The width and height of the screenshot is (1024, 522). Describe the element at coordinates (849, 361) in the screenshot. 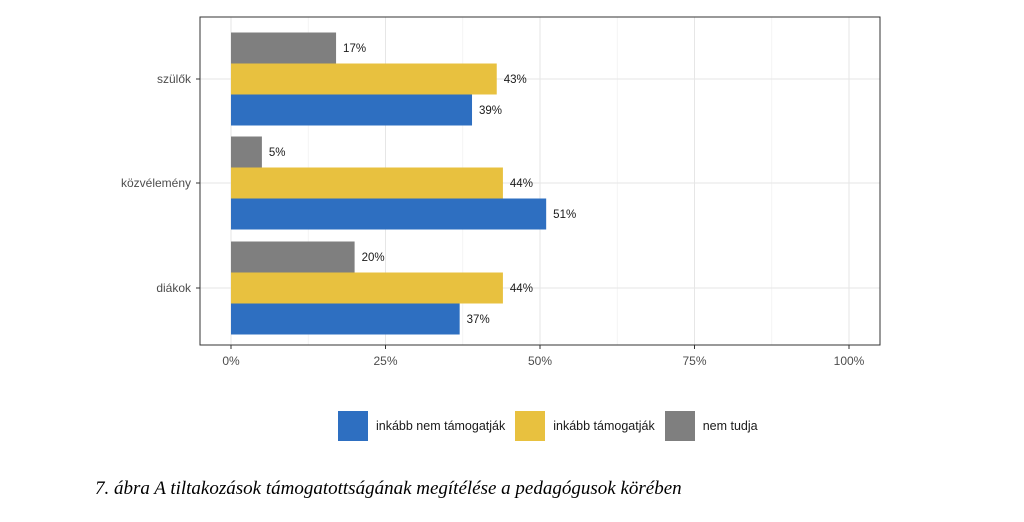

I see `x-tick-label: 100%` at that location.